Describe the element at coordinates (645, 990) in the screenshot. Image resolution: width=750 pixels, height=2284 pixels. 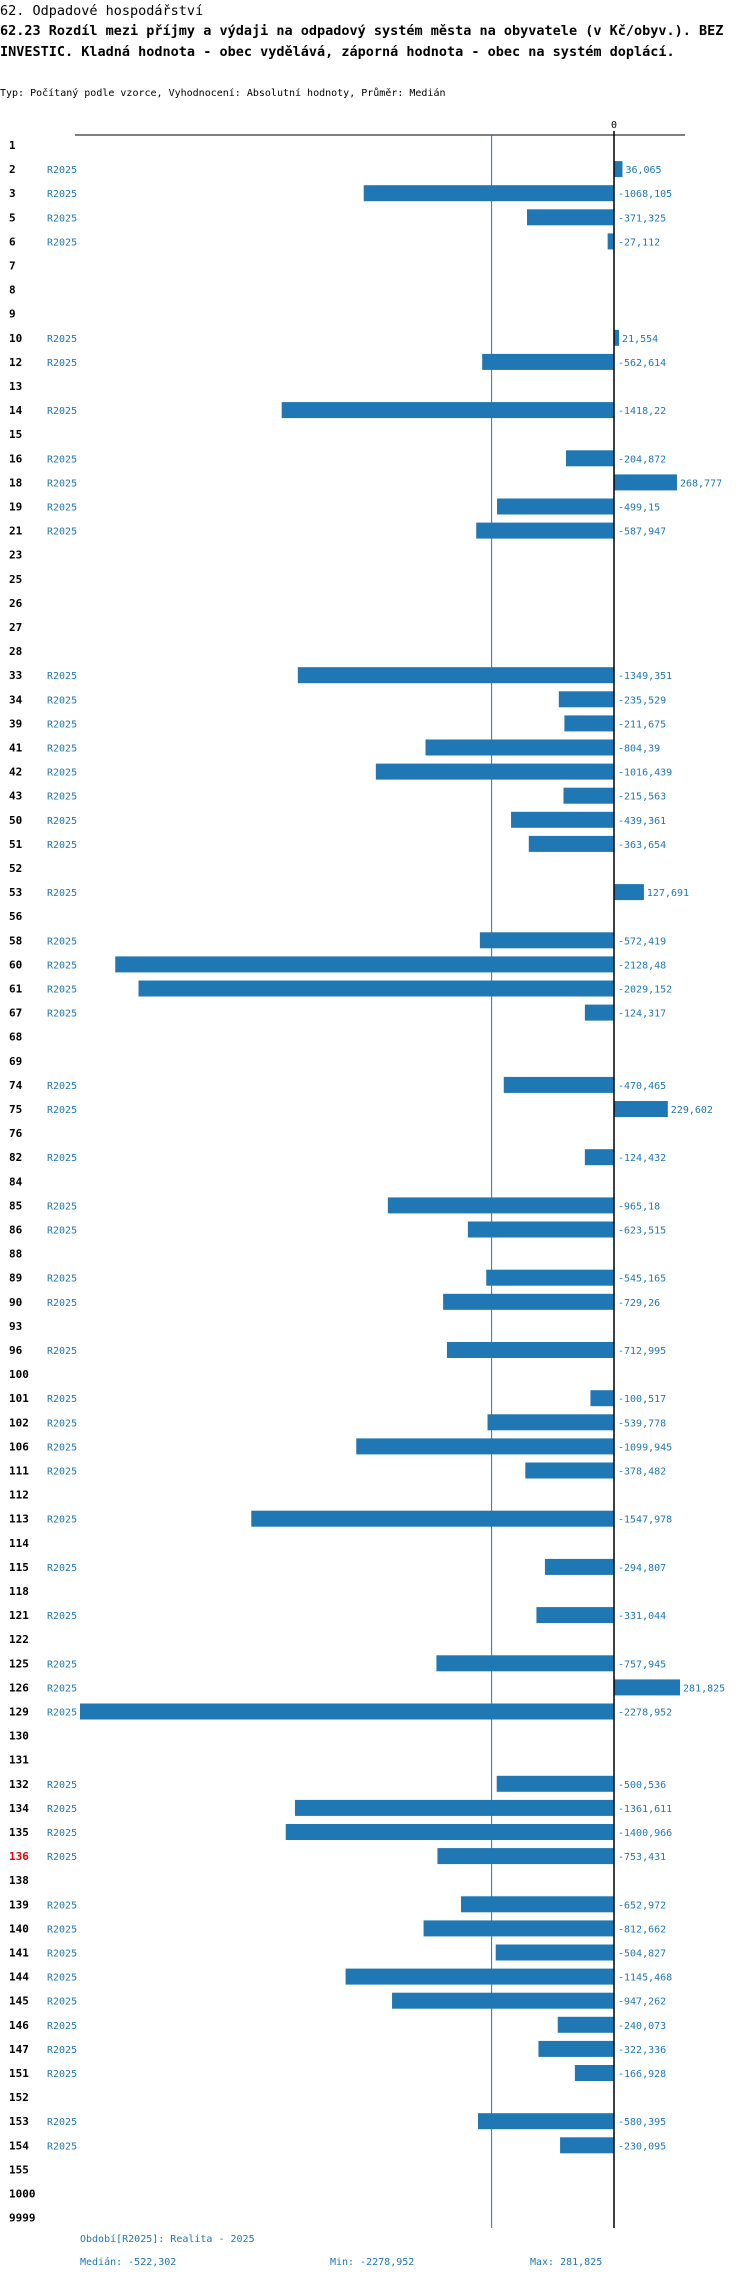
I see `value-label: -2029,152` at that location.